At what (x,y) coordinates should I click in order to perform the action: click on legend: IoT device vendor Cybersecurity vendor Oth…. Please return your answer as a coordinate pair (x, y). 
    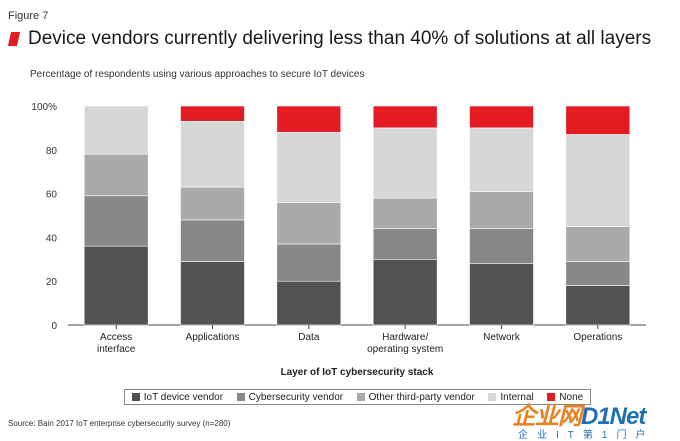
    Looking at the image, I should click on (357, 397).